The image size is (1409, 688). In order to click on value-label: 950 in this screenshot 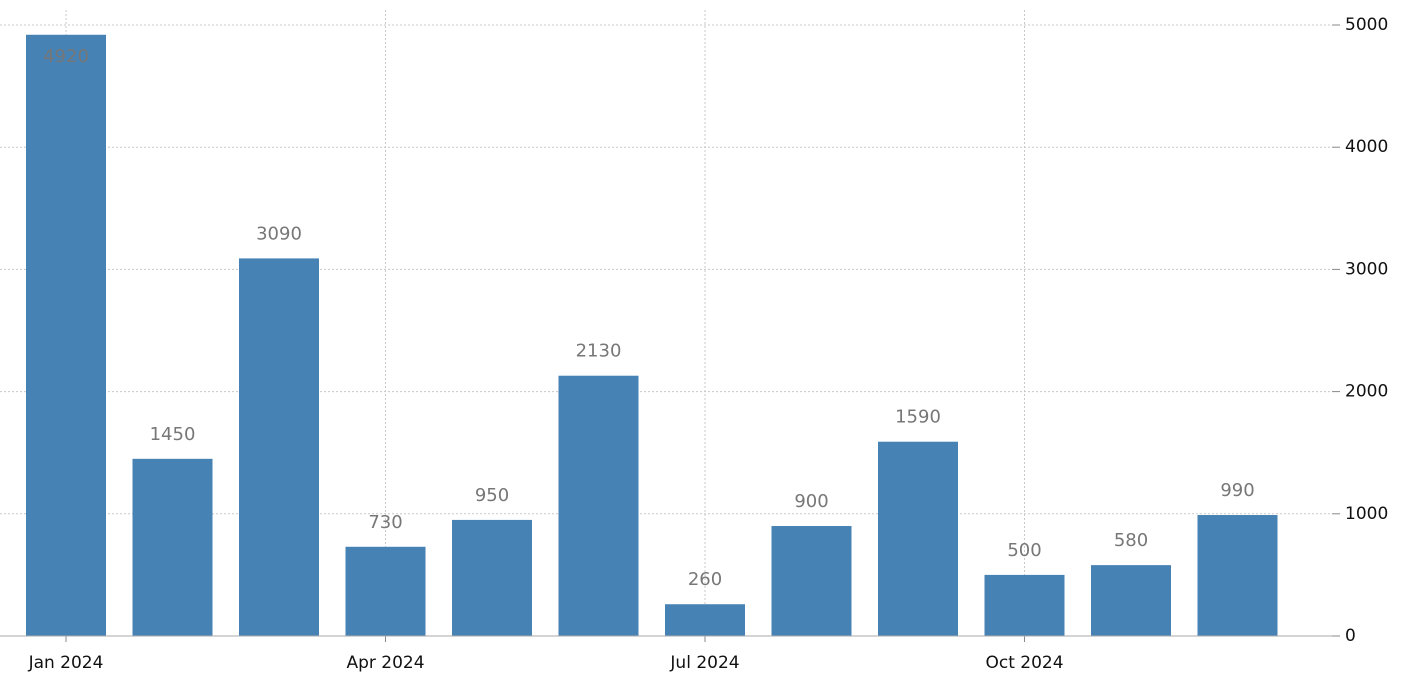, I will do `click(492, 495)`.